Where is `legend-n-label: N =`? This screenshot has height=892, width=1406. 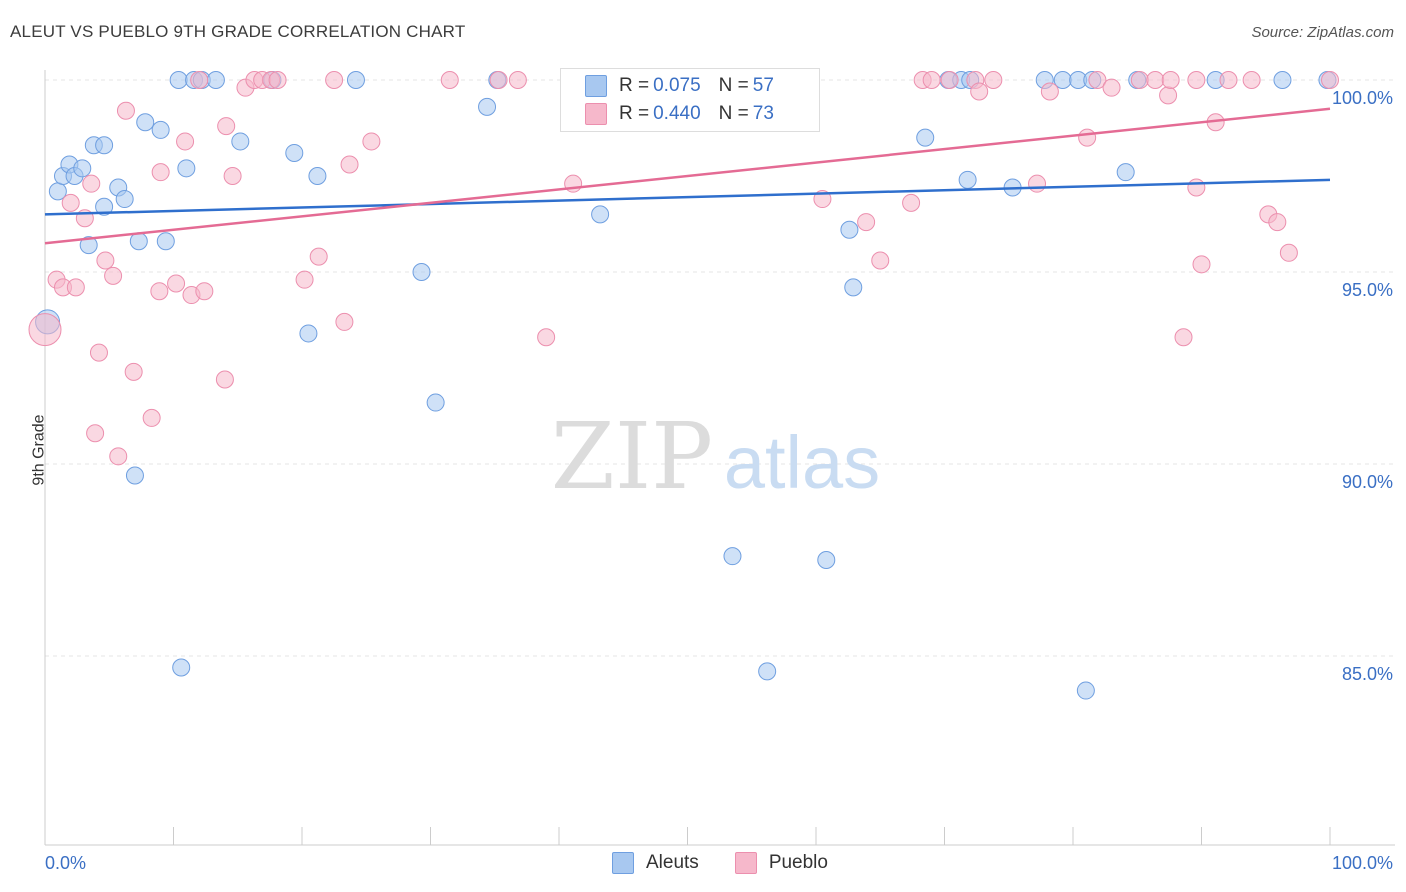
legend-n-label: N = is located at coordinates (733, 85).